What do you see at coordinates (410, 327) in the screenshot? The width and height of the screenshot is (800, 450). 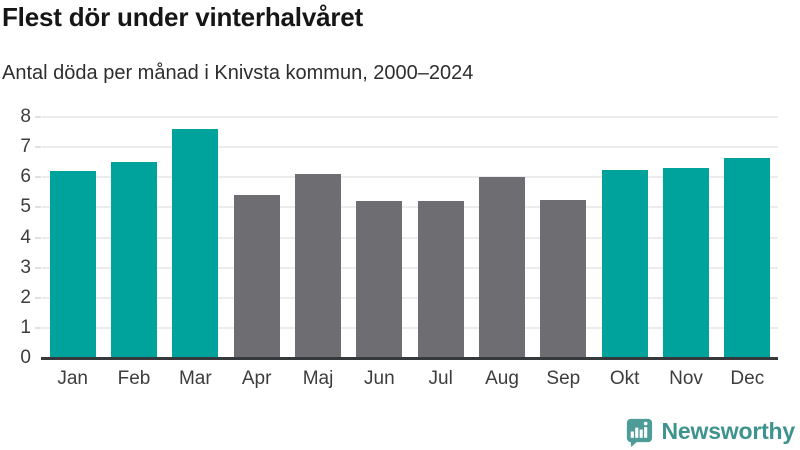 I see `gridline-y1` at bounding box center [410, 327].